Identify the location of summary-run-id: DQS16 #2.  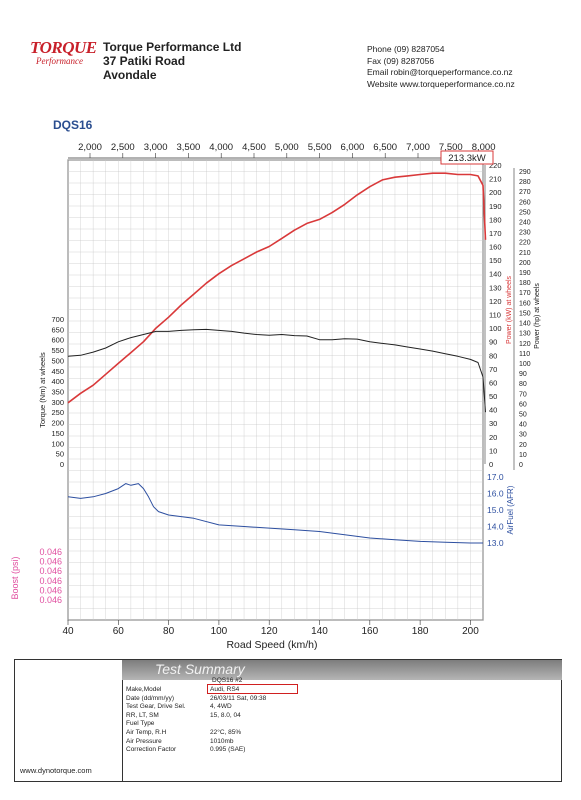
(227, 681).